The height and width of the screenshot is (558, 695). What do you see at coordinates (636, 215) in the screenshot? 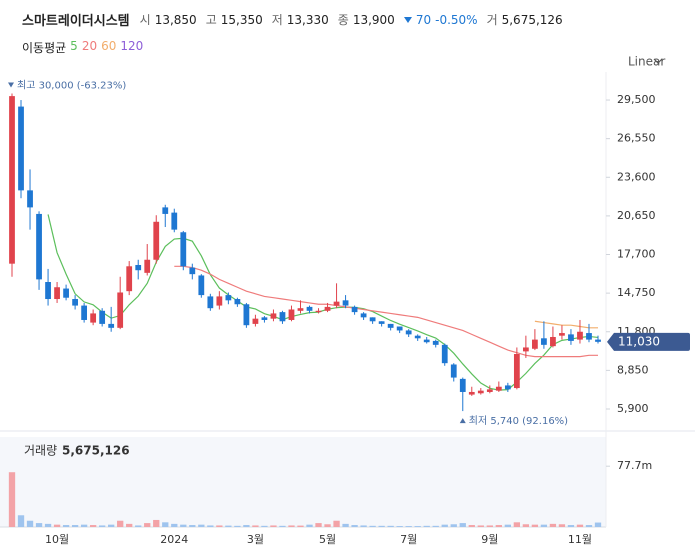
I see `y-tick-label: 20,650` at bounding box center [636, 215].